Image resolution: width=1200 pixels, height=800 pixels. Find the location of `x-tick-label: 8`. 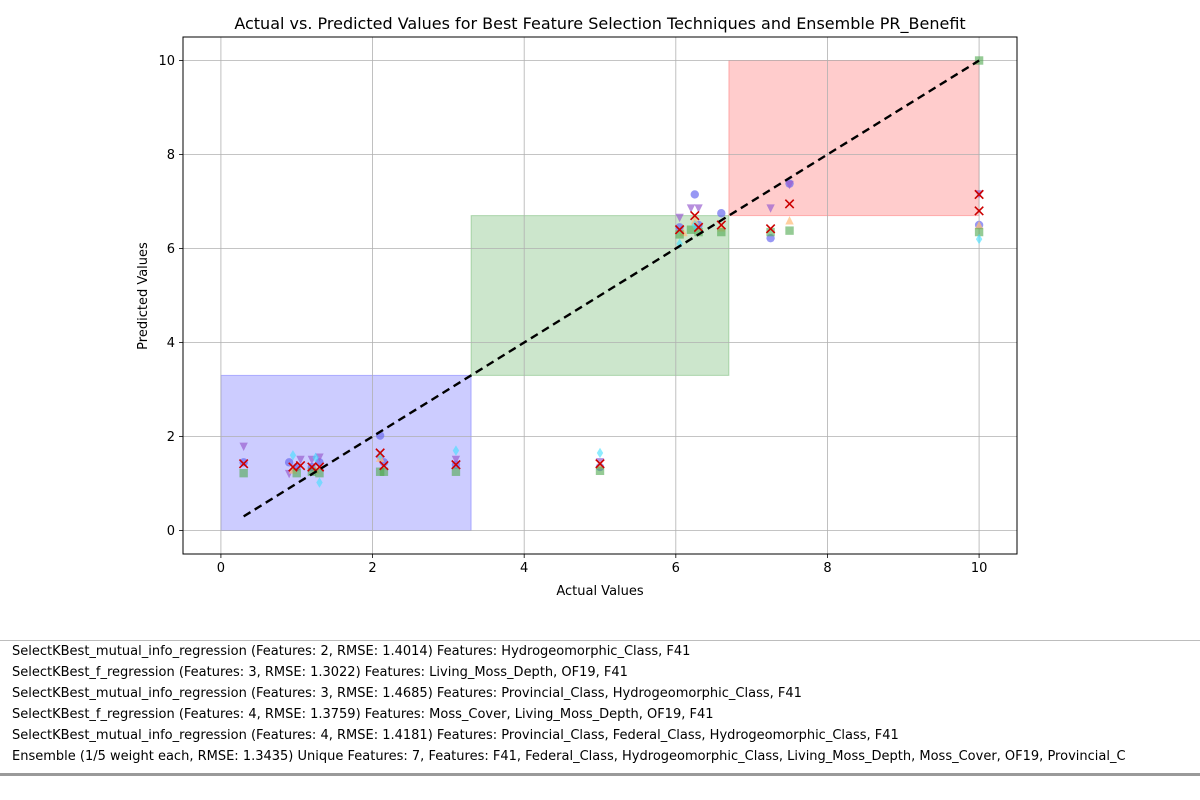

x-tick-label: 8 is located at coordinates (827, 568).